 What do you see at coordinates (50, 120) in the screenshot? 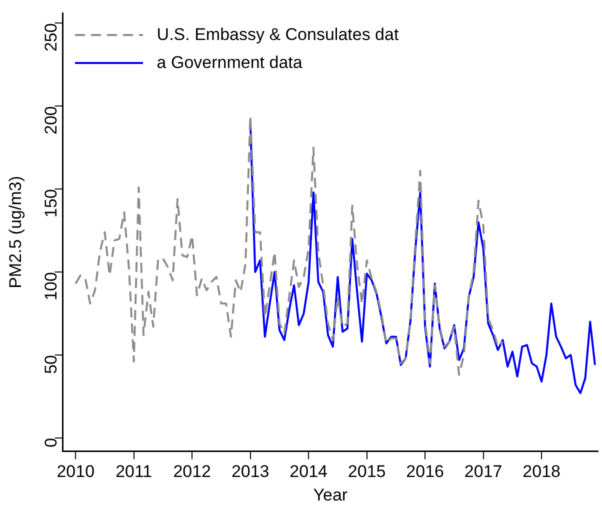
I see `y-tick-label: 200` at bounding box center [50, 120].